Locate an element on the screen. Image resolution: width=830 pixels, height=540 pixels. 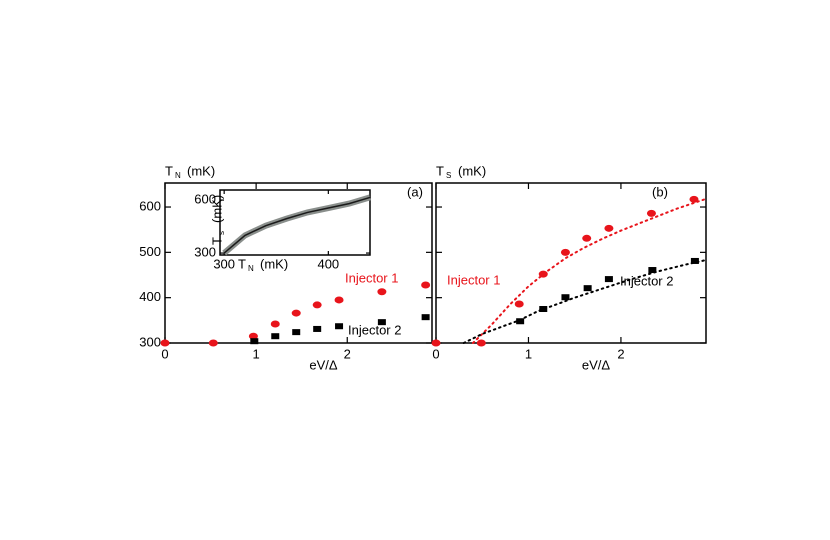
y-tick-label: 500 is located at coordinates (150, 251).